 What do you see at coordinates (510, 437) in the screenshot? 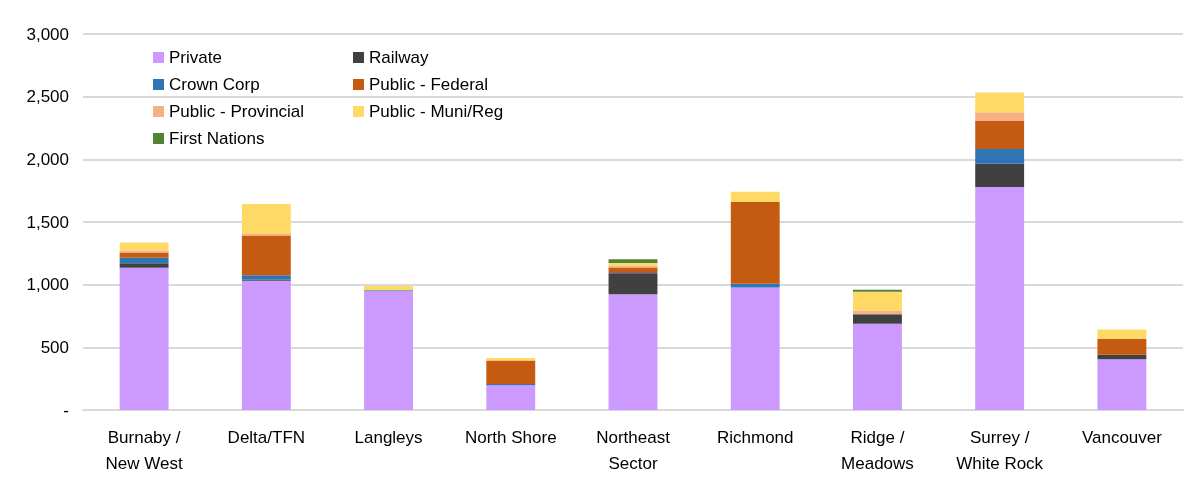
I see `x-tick-label: North Shore` at bounding box center [510, 437].